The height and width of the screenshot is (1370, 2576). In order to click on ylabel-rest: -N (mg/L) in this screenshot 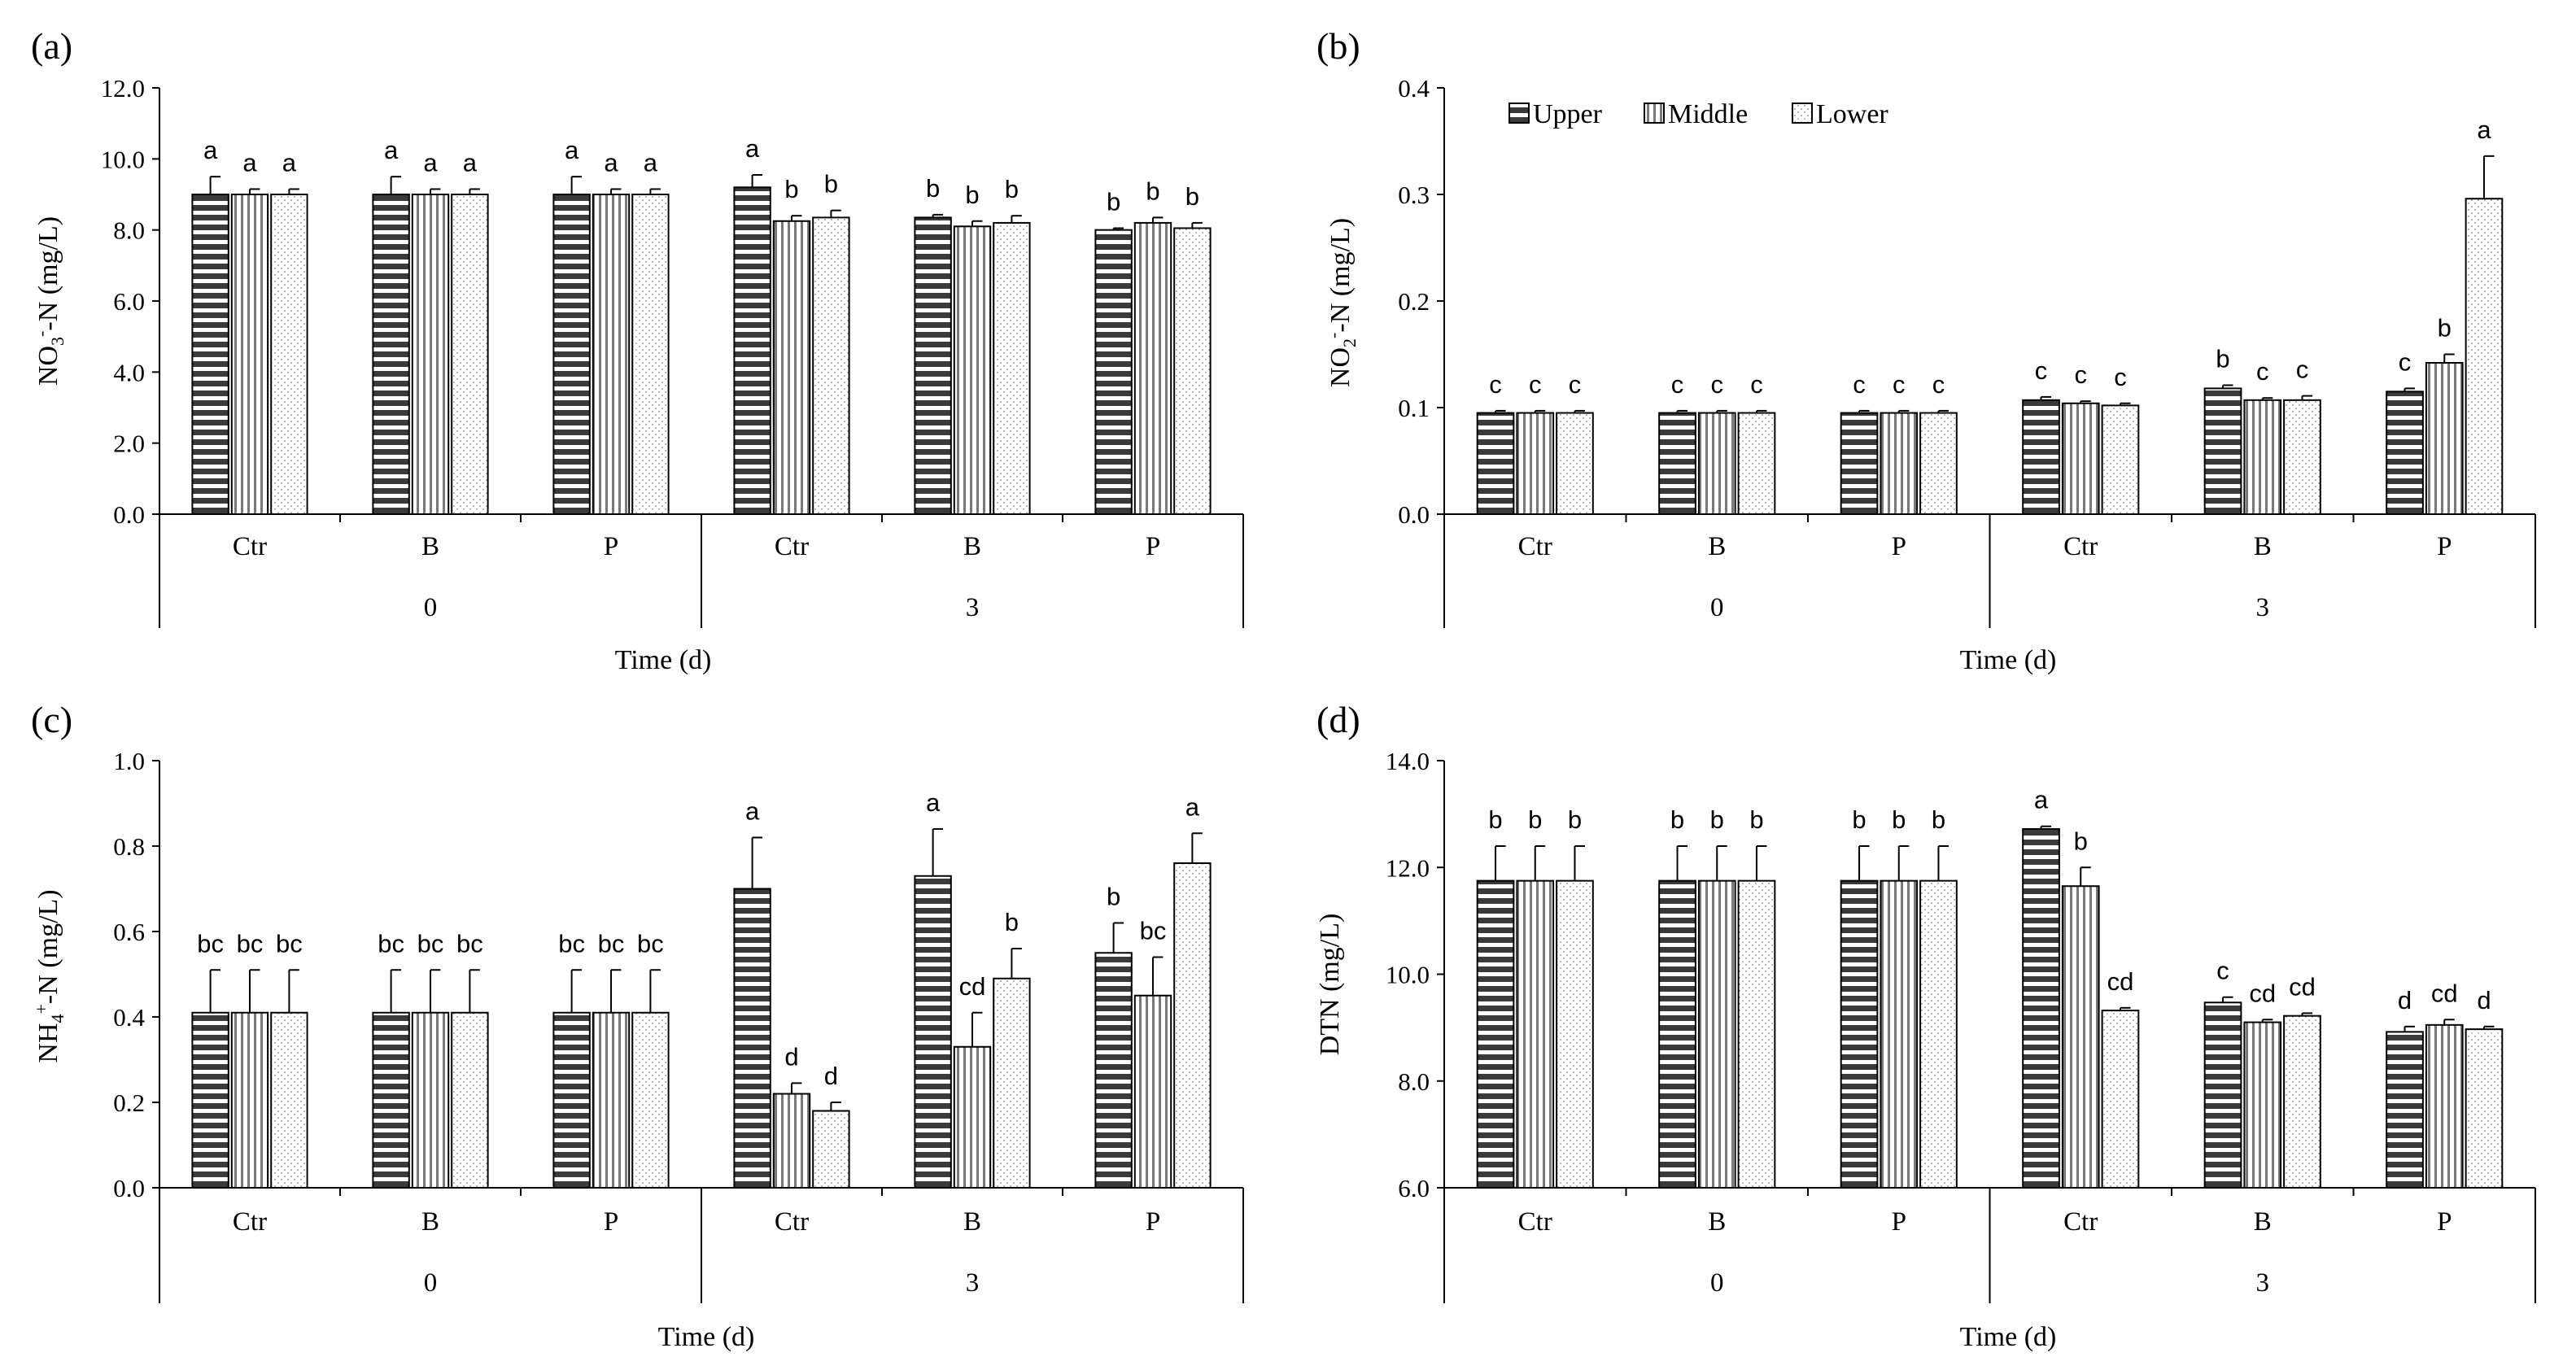, I will do `click(48, 946)`.